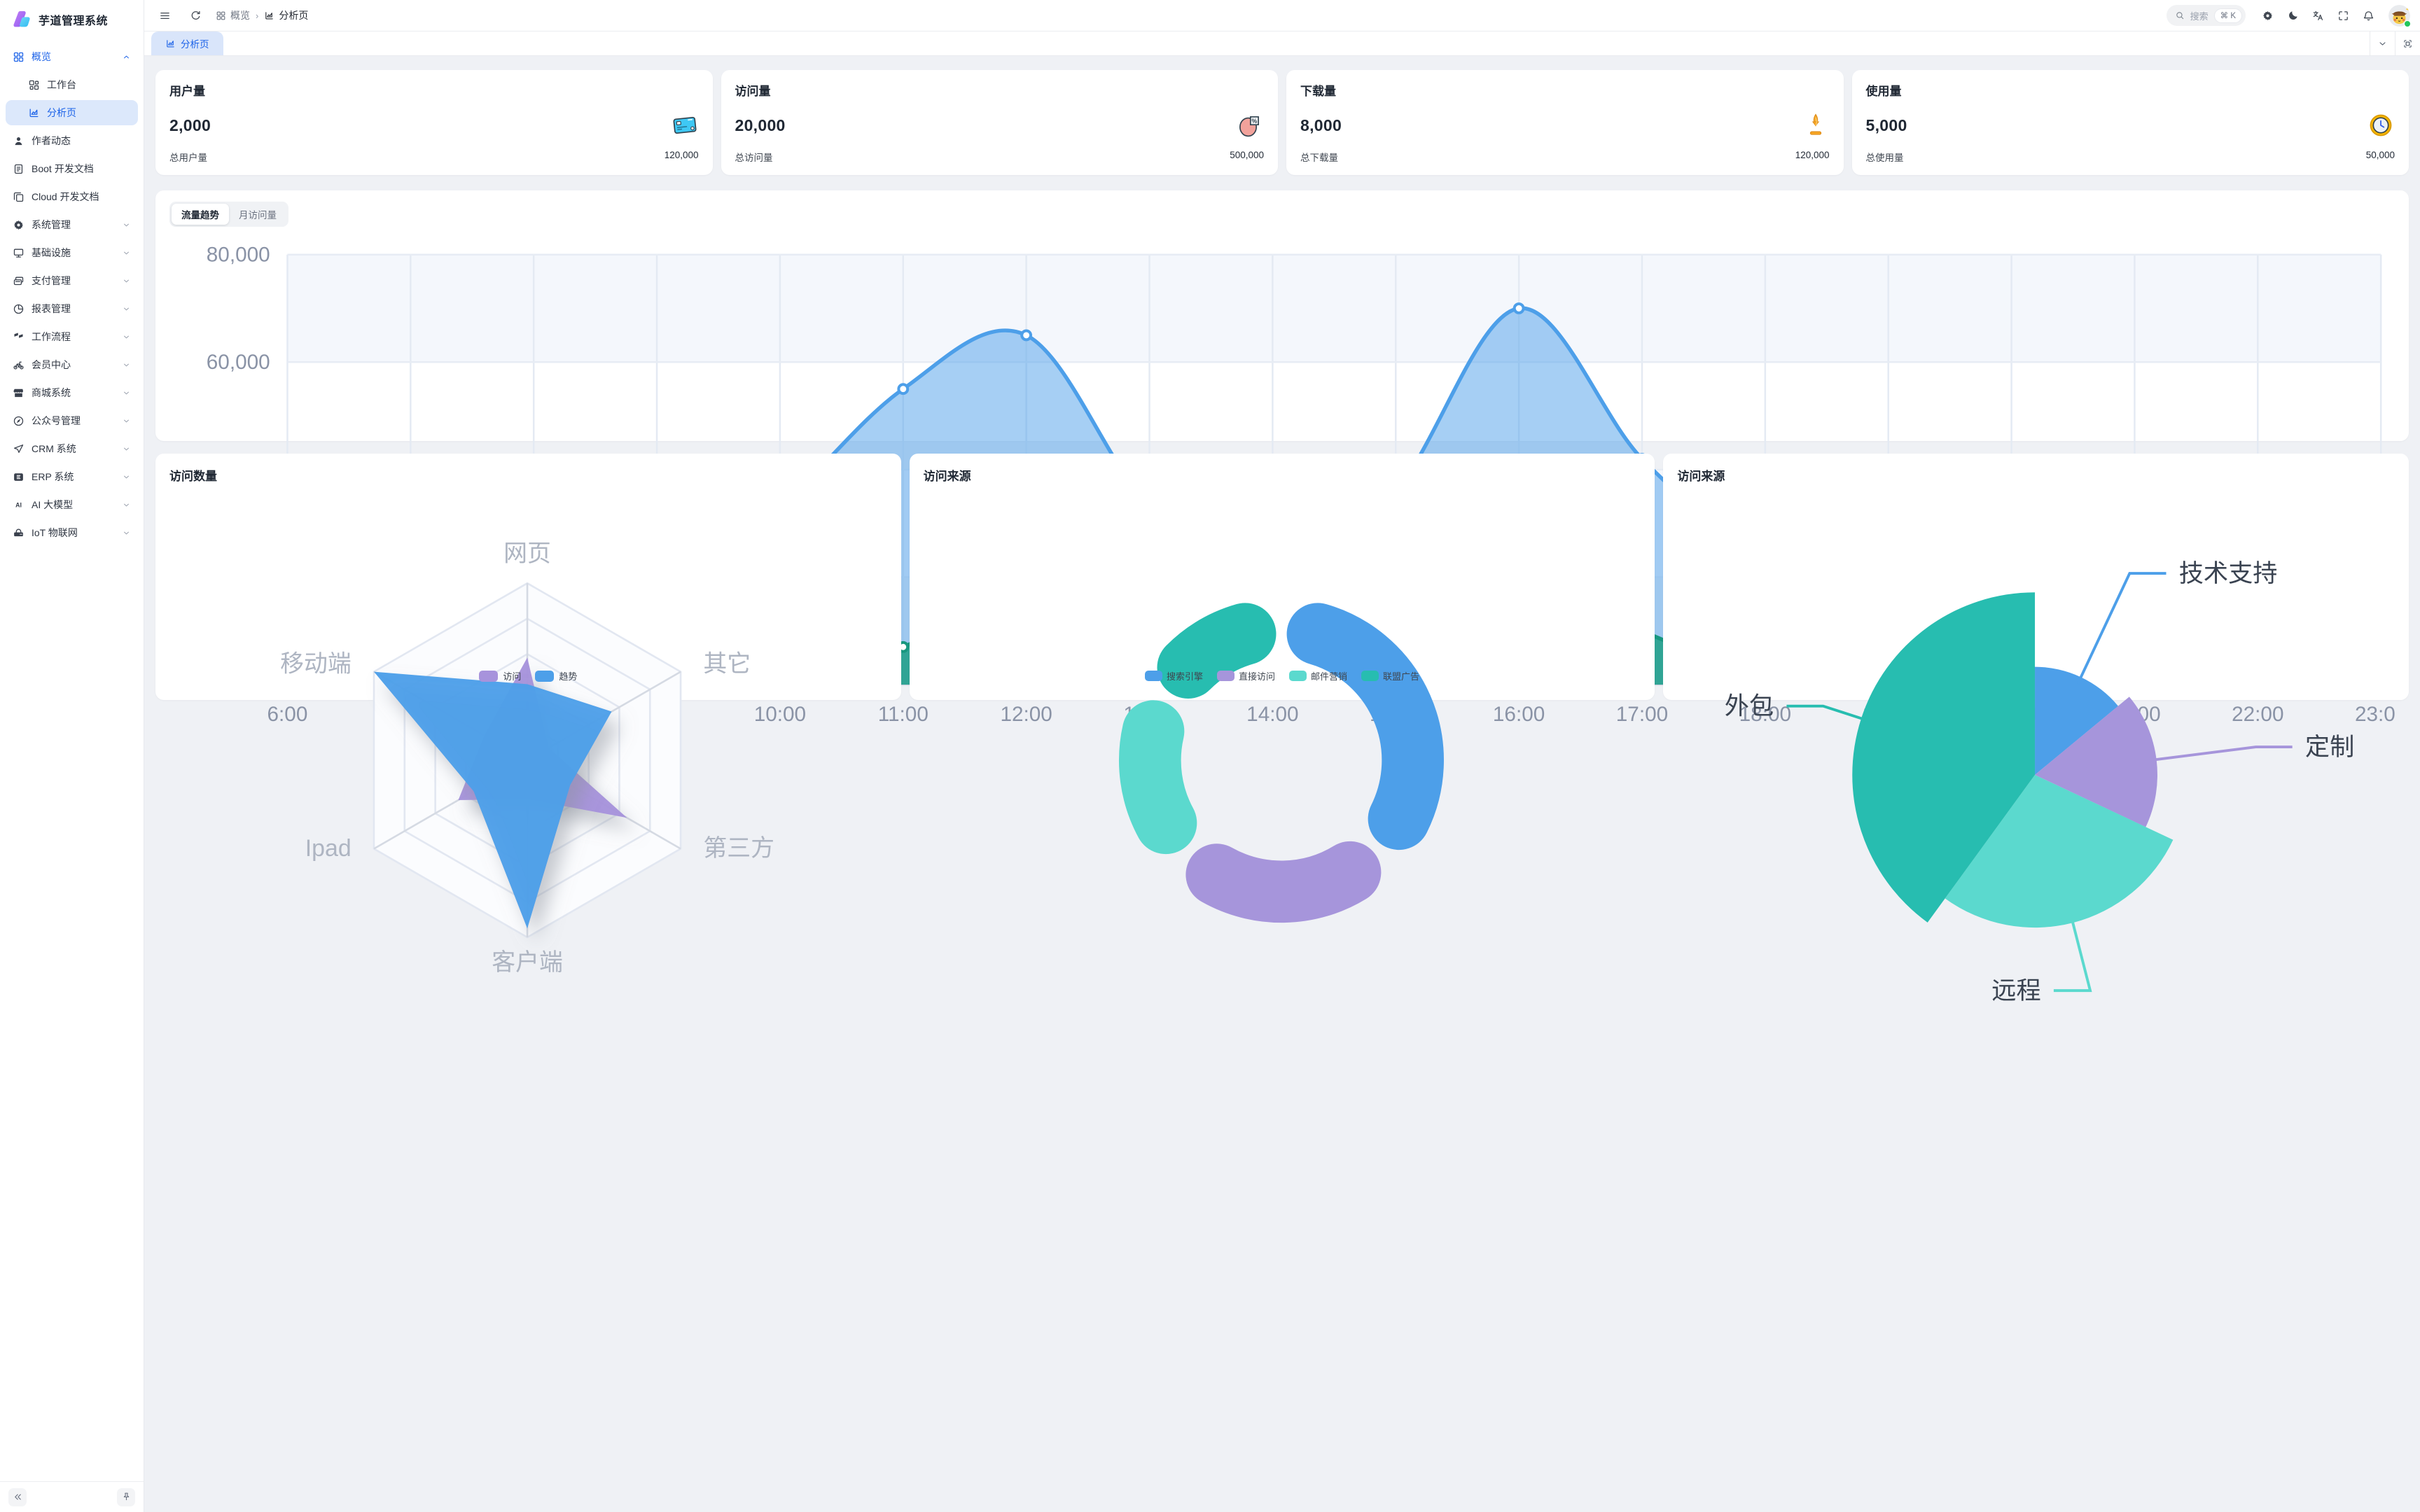  What do you see at coordinates (54, 448) in the screenshot?
I see `sidebar-item-label: CRM 系统` at bounding box center [54, 448].